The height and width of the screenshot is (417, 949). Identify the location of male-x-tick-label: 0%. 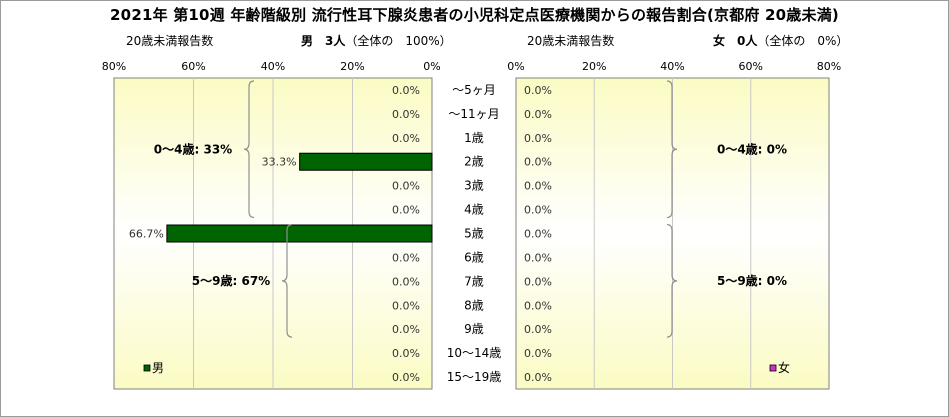
(431, 66).